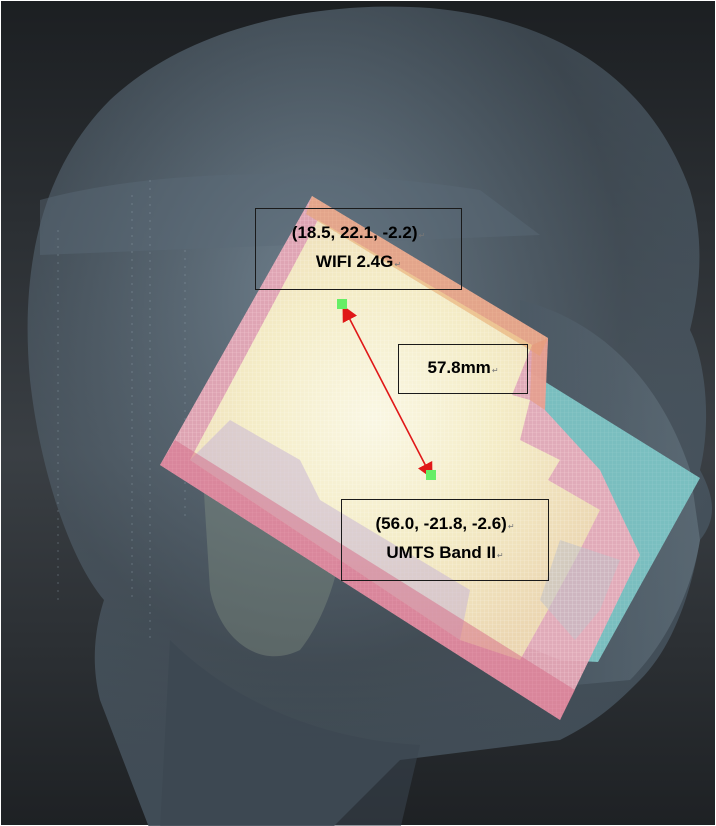 The height and width of the screenshot is (826, 716). I want to click on wifi-band: WIFI 2.4G, so click(358, 263).